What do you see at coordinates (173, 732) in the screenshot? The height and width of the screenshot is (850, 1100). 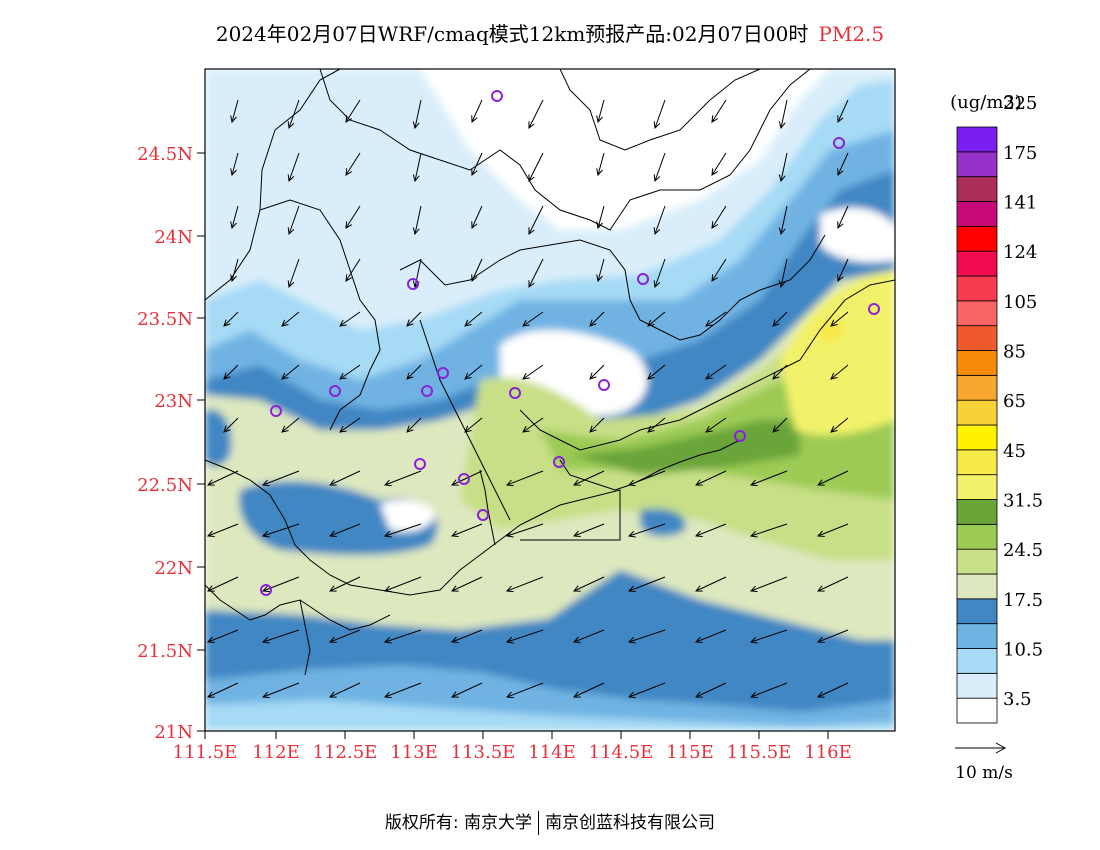 I see `lat-label: 21N` at bounding box center [173, 732].